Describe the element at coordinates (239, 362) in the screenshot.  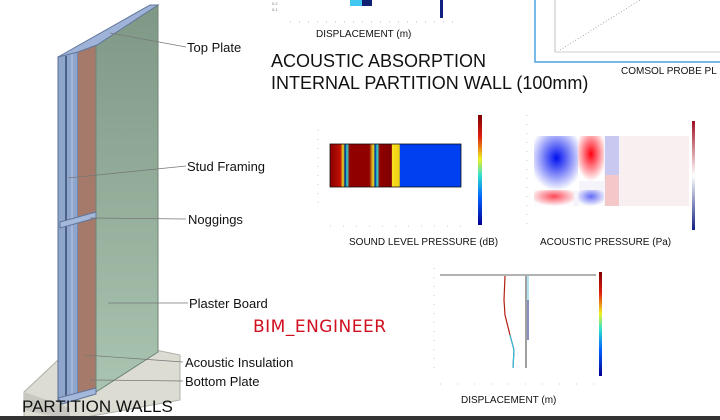
I see `label-acoustic-insulation: Acoustic Insulation` at that location.